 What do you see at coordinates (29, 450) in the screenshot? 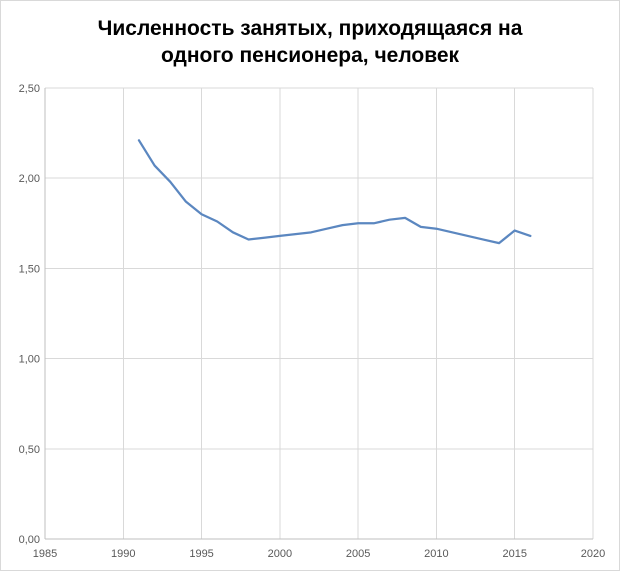
I see `y-tick-label: 0,50` at bounding box center [29, 450].